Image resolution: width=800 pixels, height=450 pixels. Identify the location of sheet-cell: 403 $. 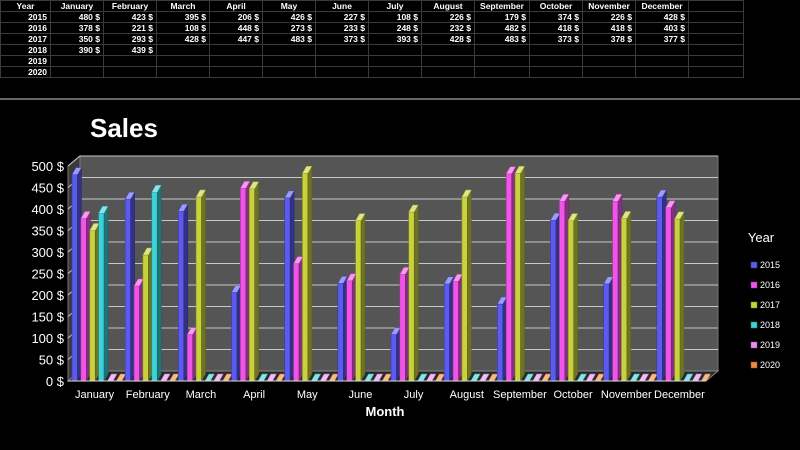
(662, 28).